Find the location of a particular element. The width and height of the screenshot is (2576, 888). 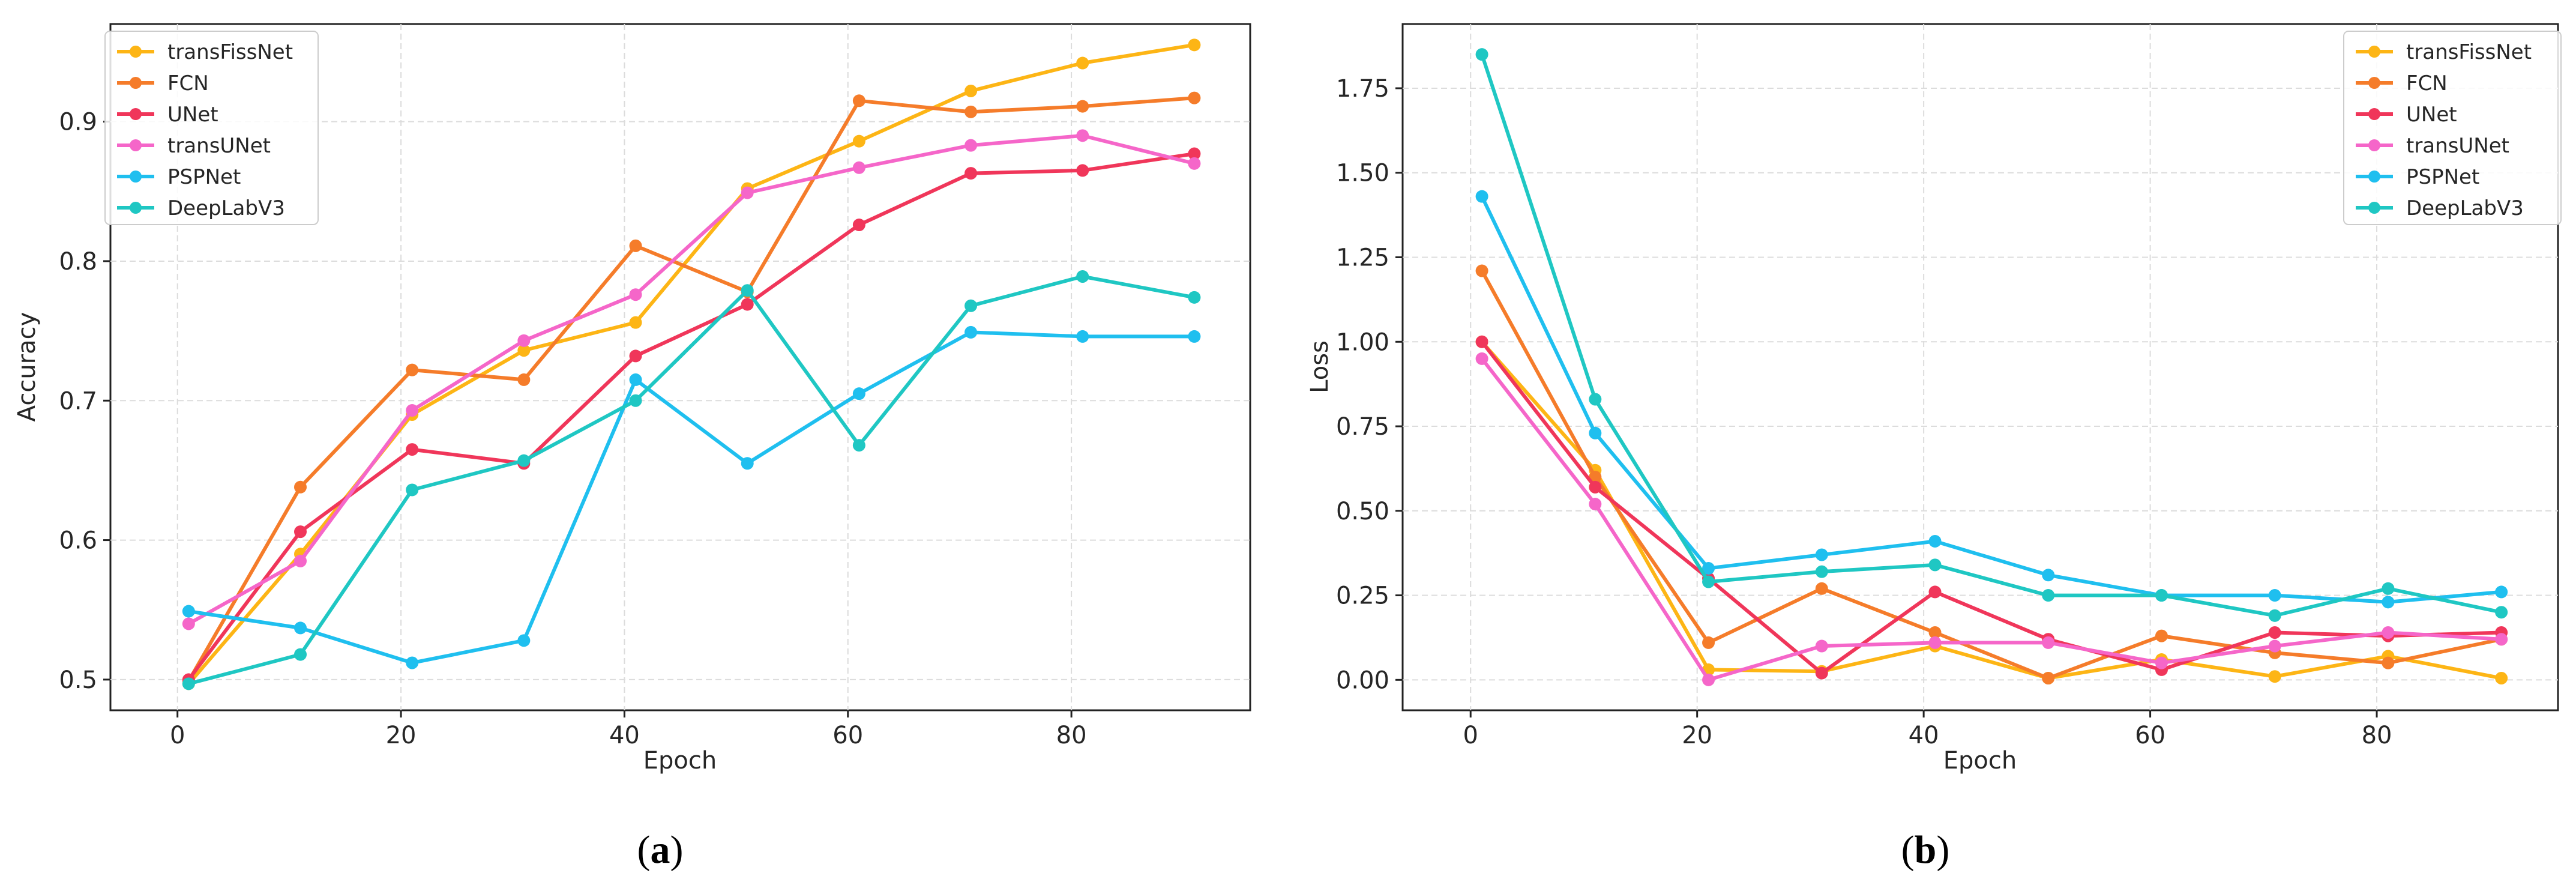

loss-y-tick-label: 1.00 is located at coordinates (1362, 342).